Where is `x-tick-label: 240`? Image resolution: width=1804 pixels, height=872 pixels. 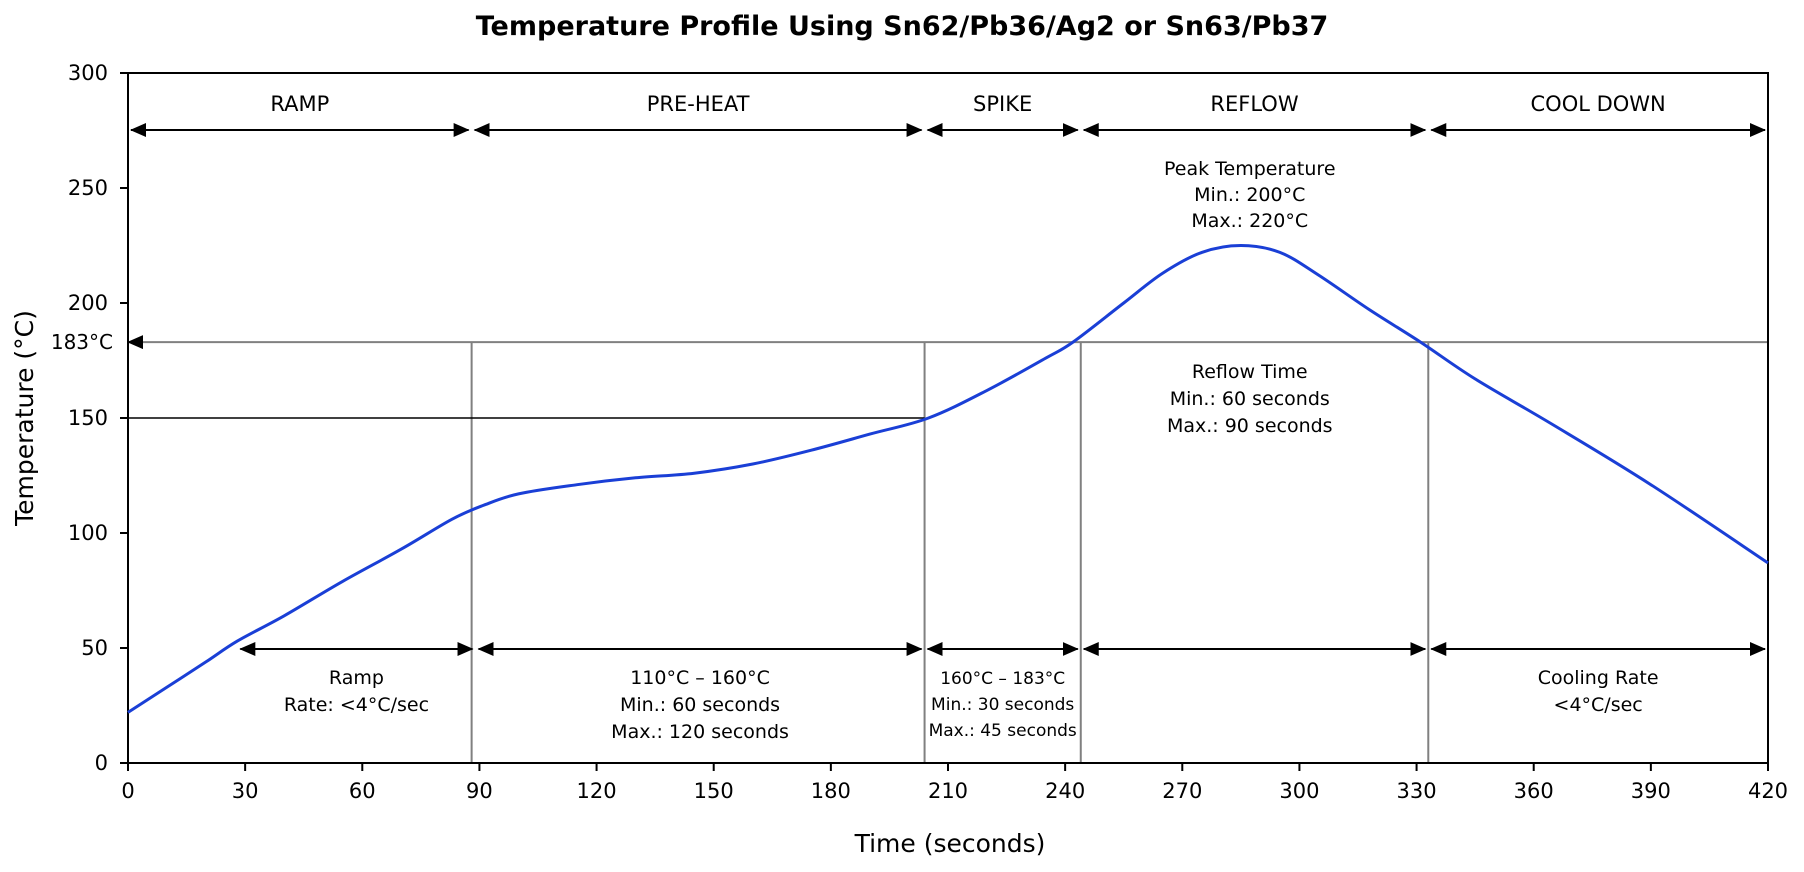 x-tick-label: 240 is located at coordinates (1065, 791).